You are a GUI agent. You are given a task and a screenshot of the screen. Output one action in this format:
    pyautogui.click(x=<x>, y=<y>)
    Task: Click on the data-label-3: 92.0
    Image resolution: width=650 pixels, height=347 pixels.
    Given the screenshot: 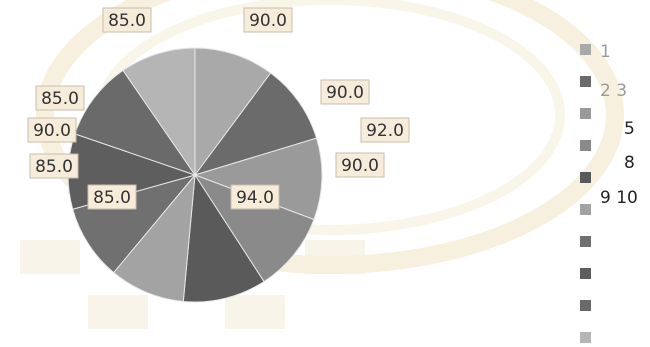 What is the action you would take?
    pyautogui.click(x=385, y=130)
    